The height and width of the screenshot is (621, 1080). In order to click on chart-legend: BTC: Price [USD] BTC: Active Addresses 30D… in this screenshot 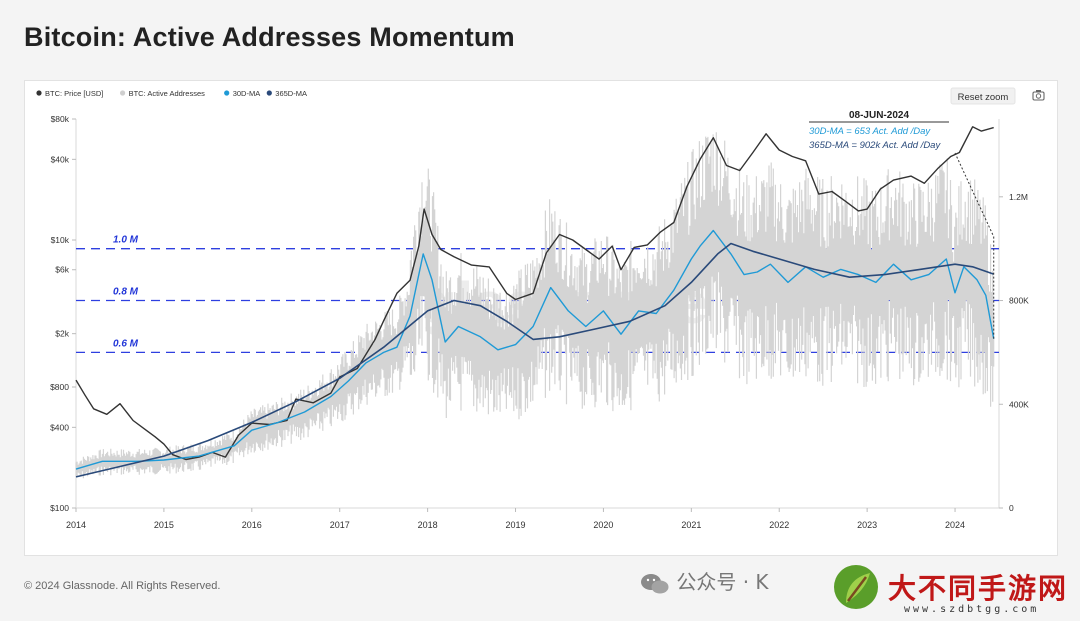, I will do `click(171, 93)`.